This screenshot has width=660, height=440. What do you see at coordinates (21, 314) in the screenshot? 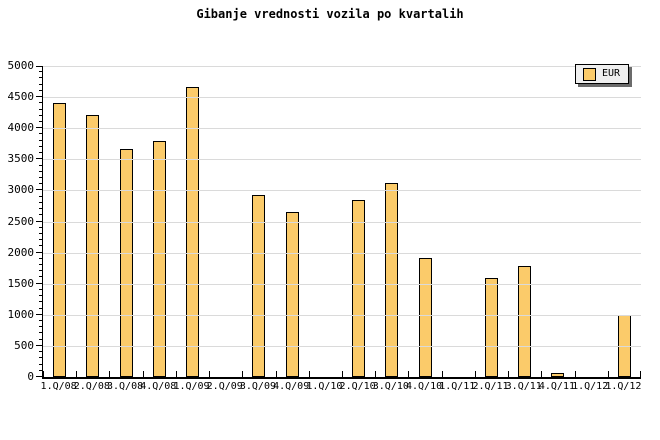
I see `y-tick-label: 1000` at bounding box center [21, 314].